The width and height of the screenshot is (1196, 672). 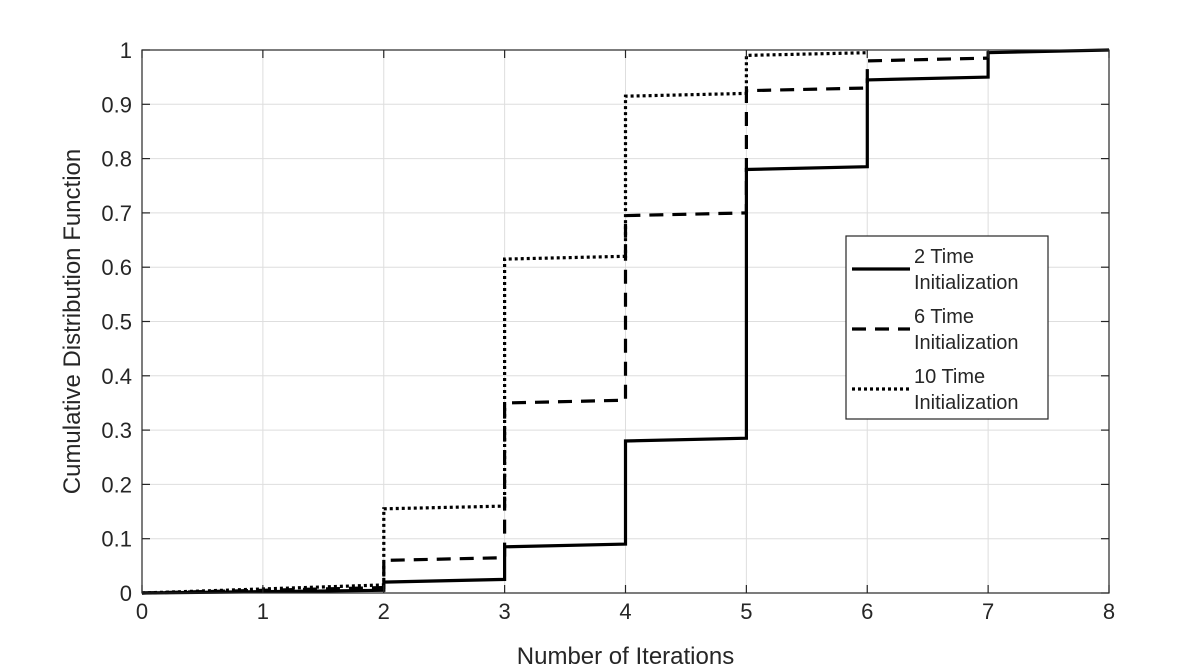 I want to click on y-tick-label: 0.2, so click(x=116, y=484).